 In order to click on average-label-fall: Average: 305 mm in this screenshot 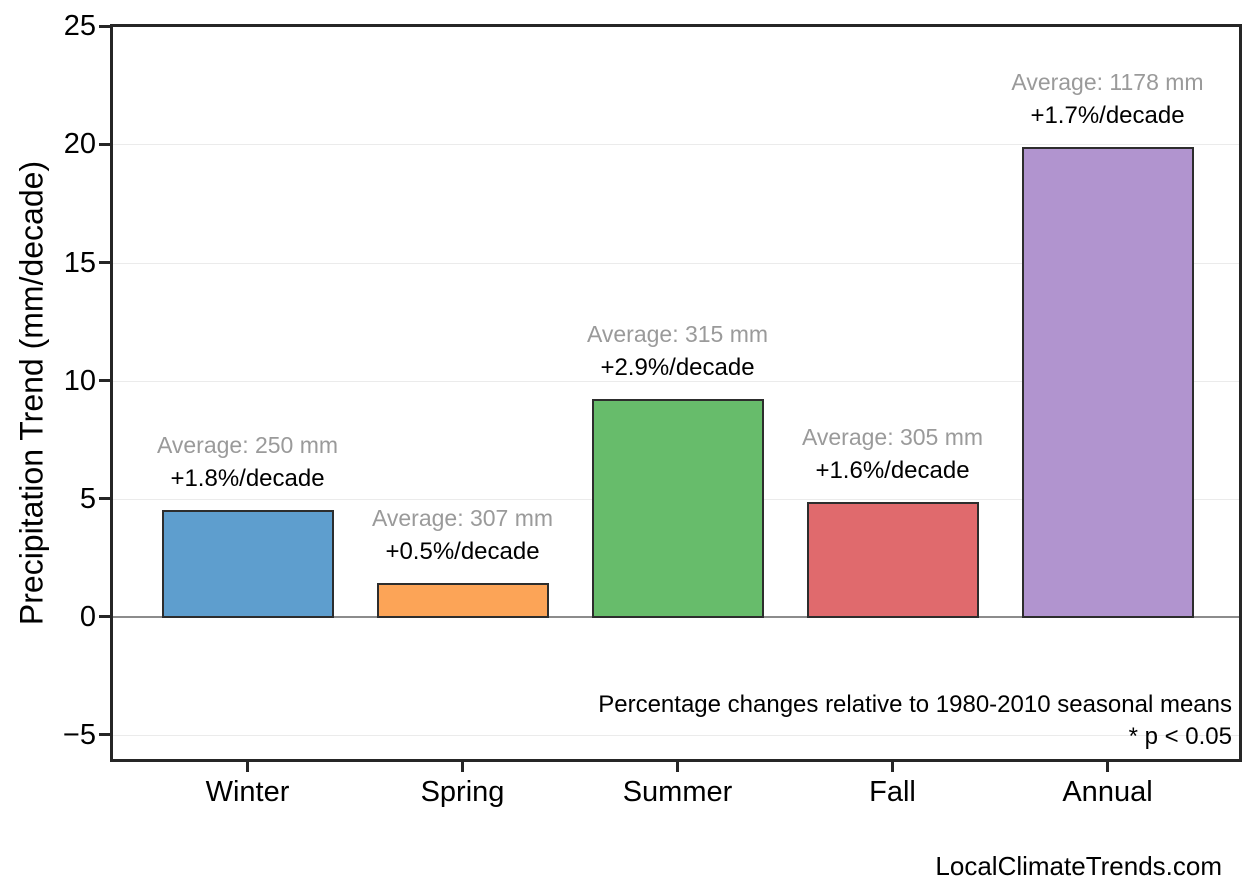, I will do `click(892, 437)`.